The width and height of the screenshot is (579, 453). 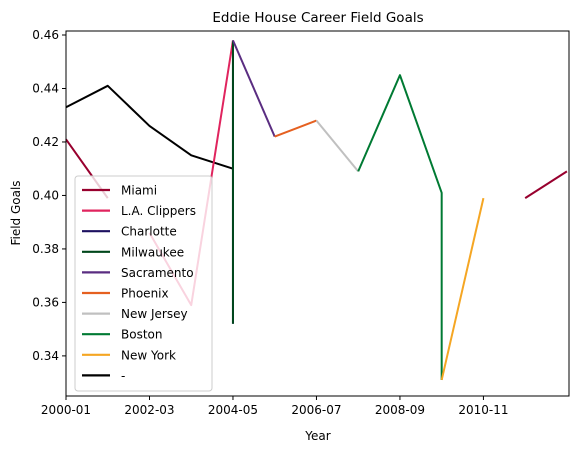 What do you see at coordinates (317, 436) in the screenshot?
I see `x-axis-label: Year` at bounding box center [317, 436].